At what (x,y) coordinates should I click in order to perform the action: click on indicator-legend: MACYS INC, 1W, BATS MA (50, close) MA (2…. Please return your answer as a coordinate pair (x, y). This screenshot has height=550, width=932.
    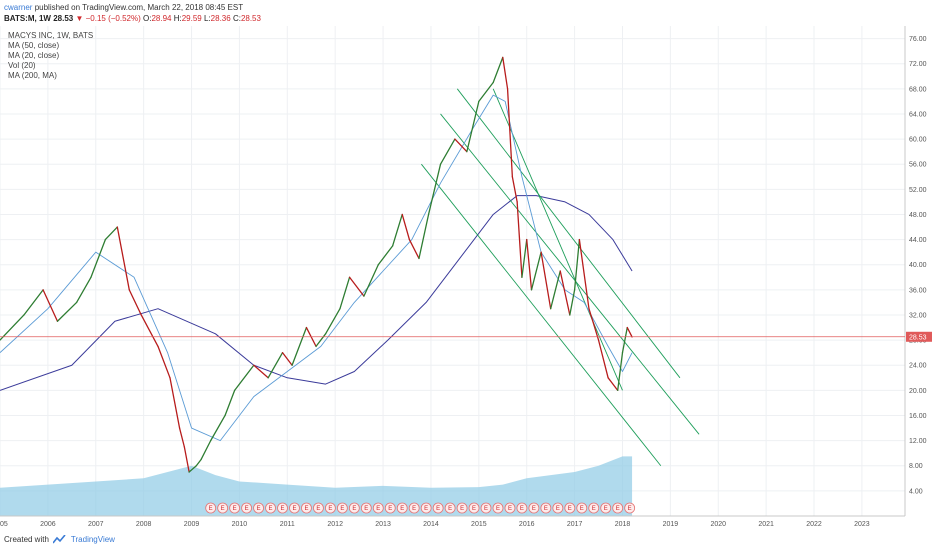
    Looking at the image, I should click on (50, 56).